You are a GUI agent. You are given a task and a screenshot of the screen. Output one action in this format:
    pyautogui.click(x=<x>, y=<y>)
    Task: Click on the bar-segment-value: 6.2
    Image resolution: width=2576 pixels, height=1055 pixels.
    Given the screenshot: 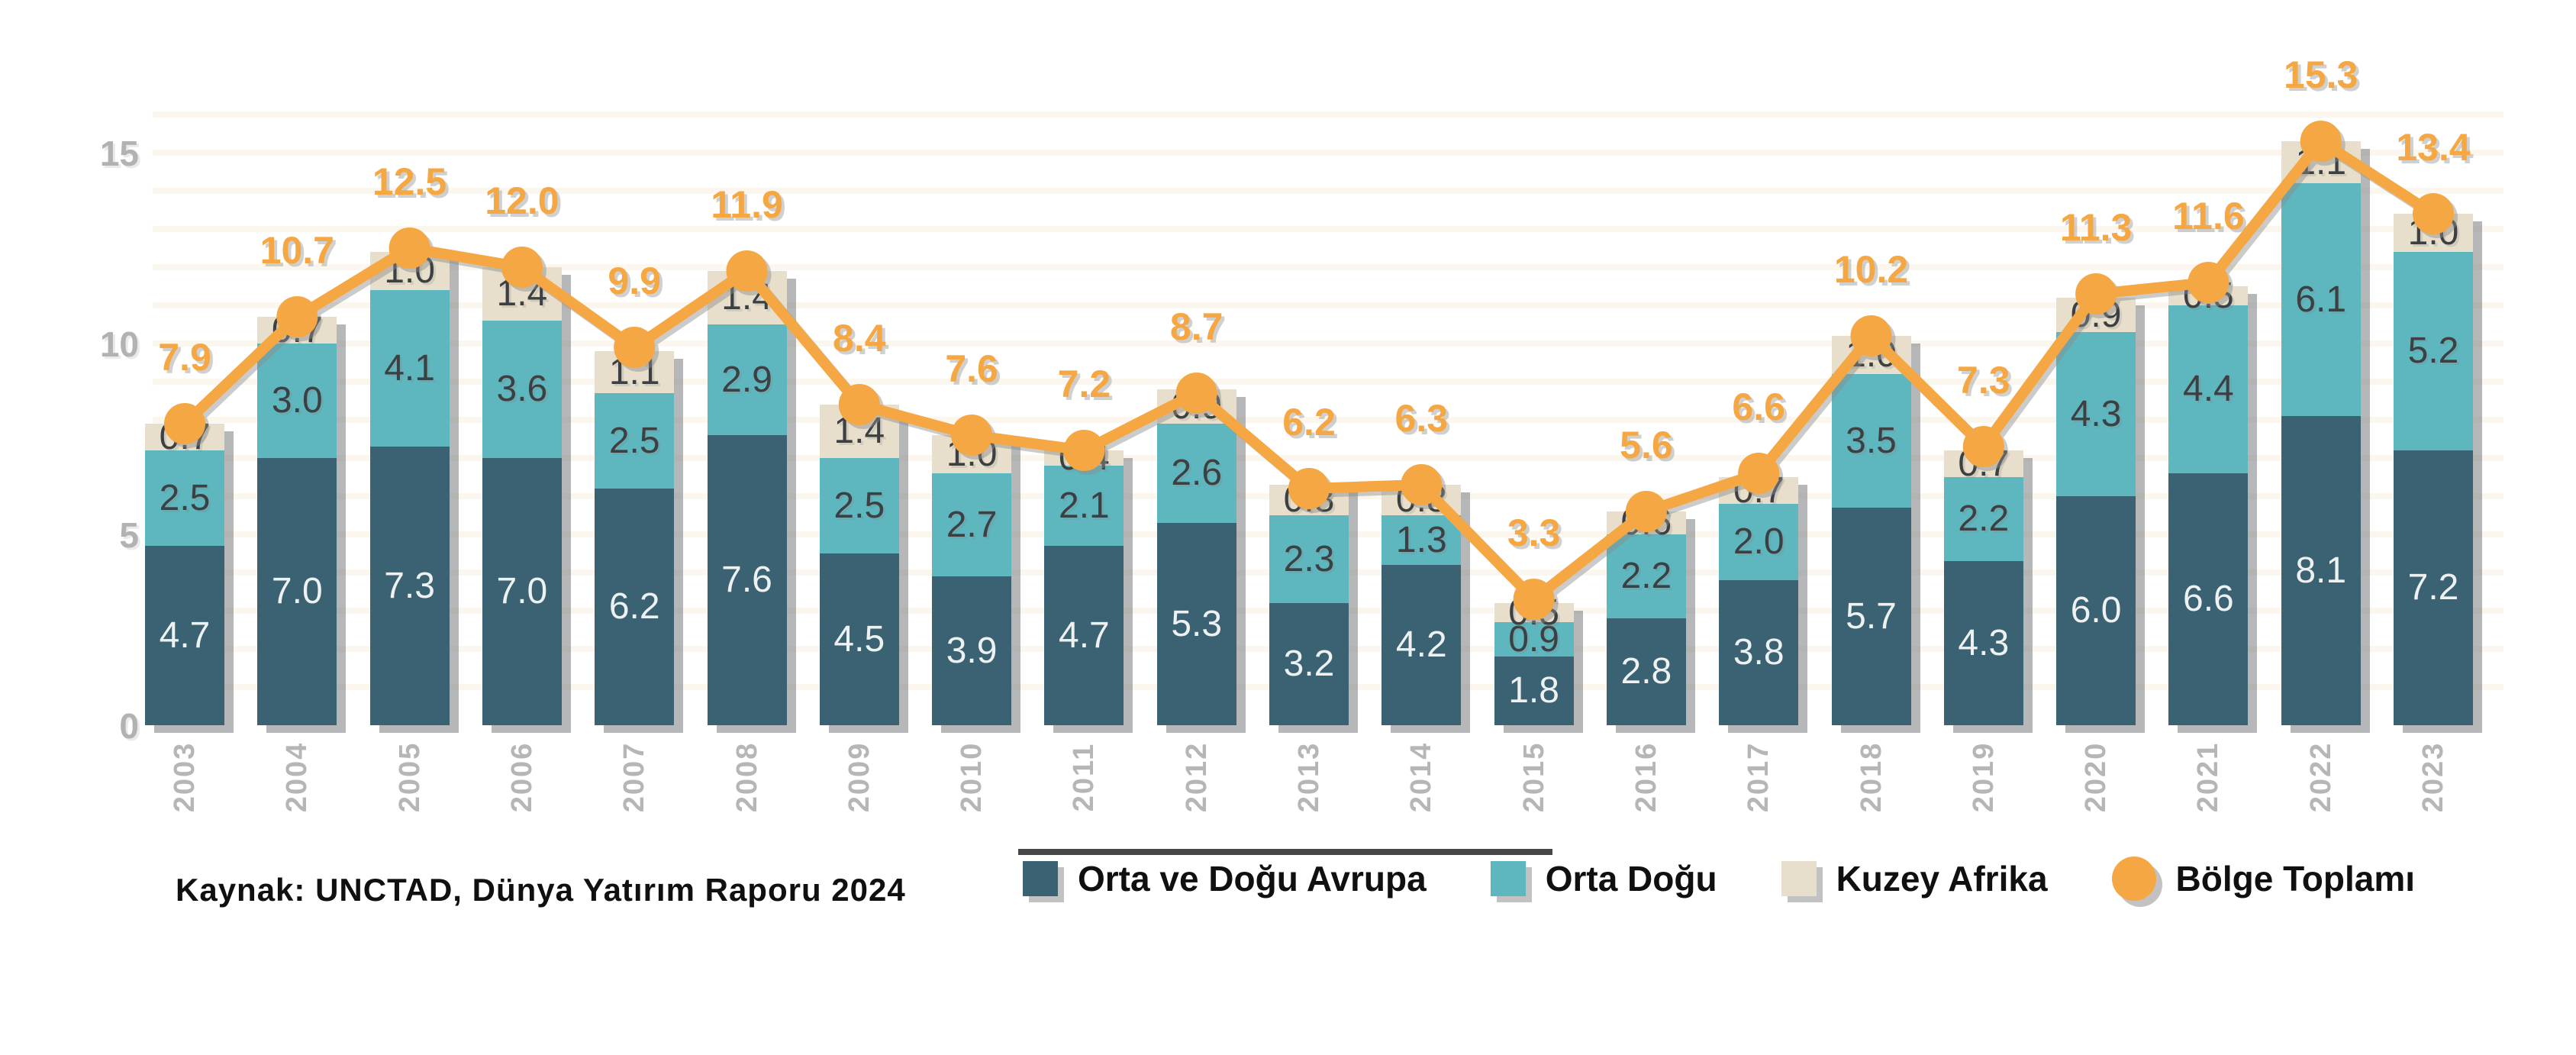 What is the action you would take?
    pyautogui.click(x=634, y=606)
    